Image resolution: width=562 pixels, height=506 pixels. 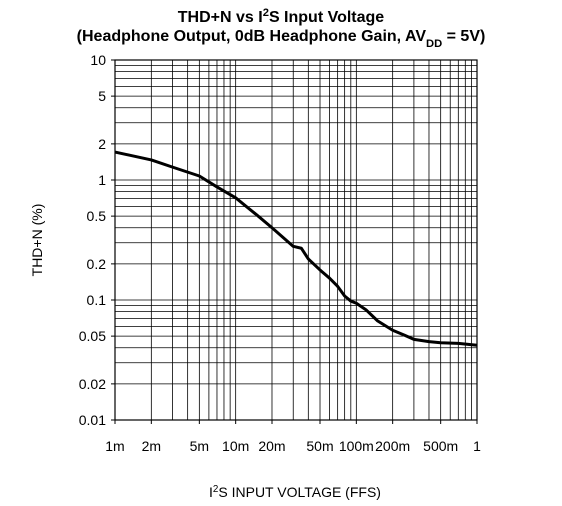 What do you see at coordinates (220, 17) in the screenshot?
I see `text-part: THD+N vs I` at bounding box center [220, 17].